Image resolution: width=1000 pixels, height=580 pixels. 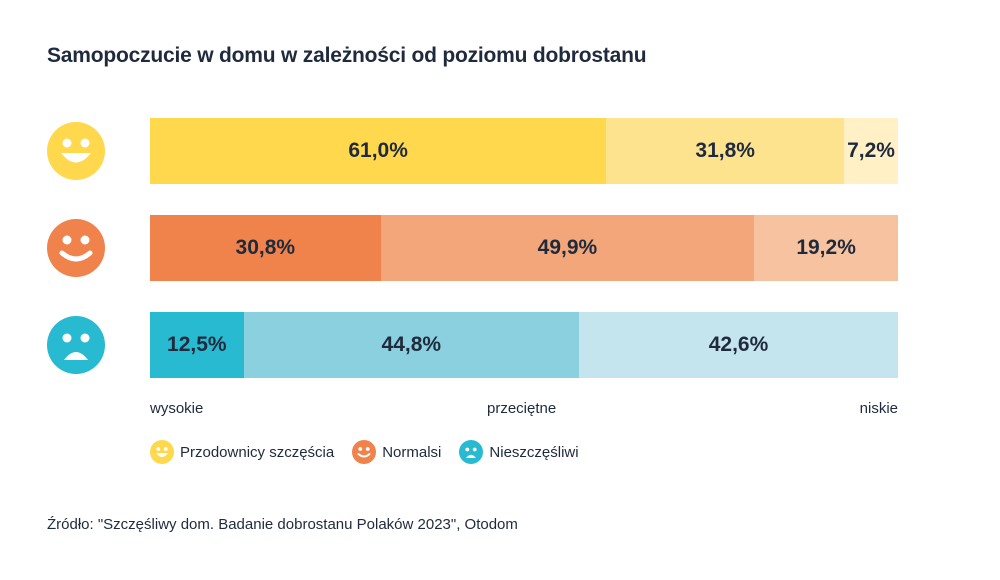 I want to click on bar-segment-nieszczesliwi-przeciętne: 44,8%, so click(x=411, y=345).